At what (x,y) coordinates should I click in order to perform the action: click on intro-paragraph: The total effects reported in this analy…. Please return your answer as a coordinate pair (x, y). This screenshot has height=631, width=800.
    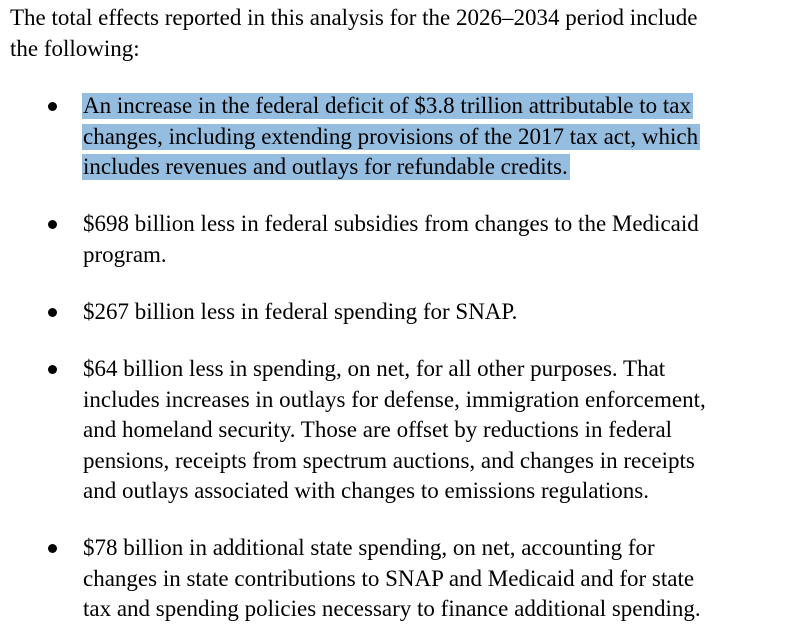
    Looking at the image, I should click on (402, 33).